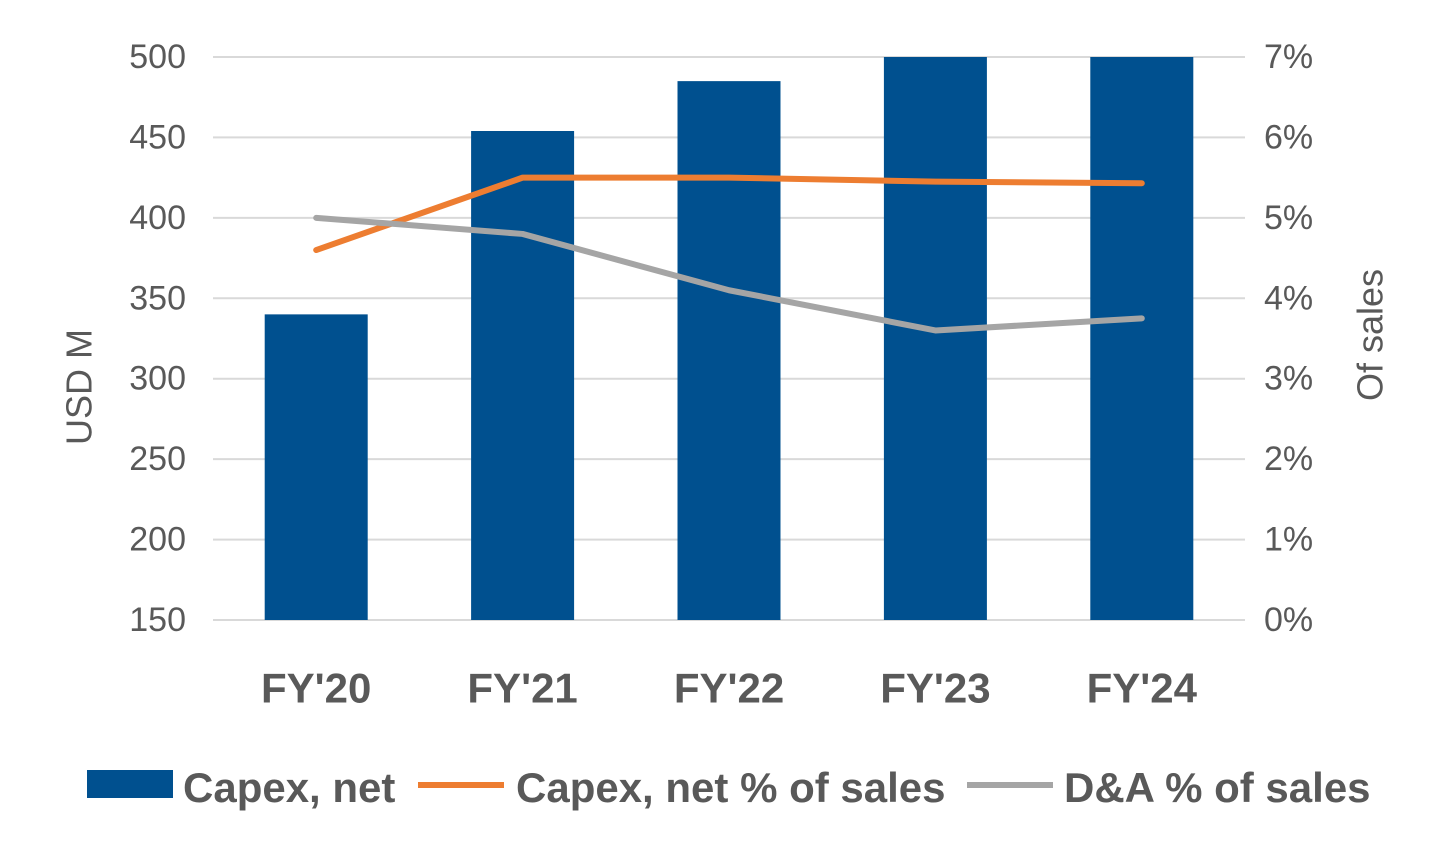 The width and height of the screenshot is (1450, 854). I want to click on right-tick-label: 2%, so click(1288, 459).